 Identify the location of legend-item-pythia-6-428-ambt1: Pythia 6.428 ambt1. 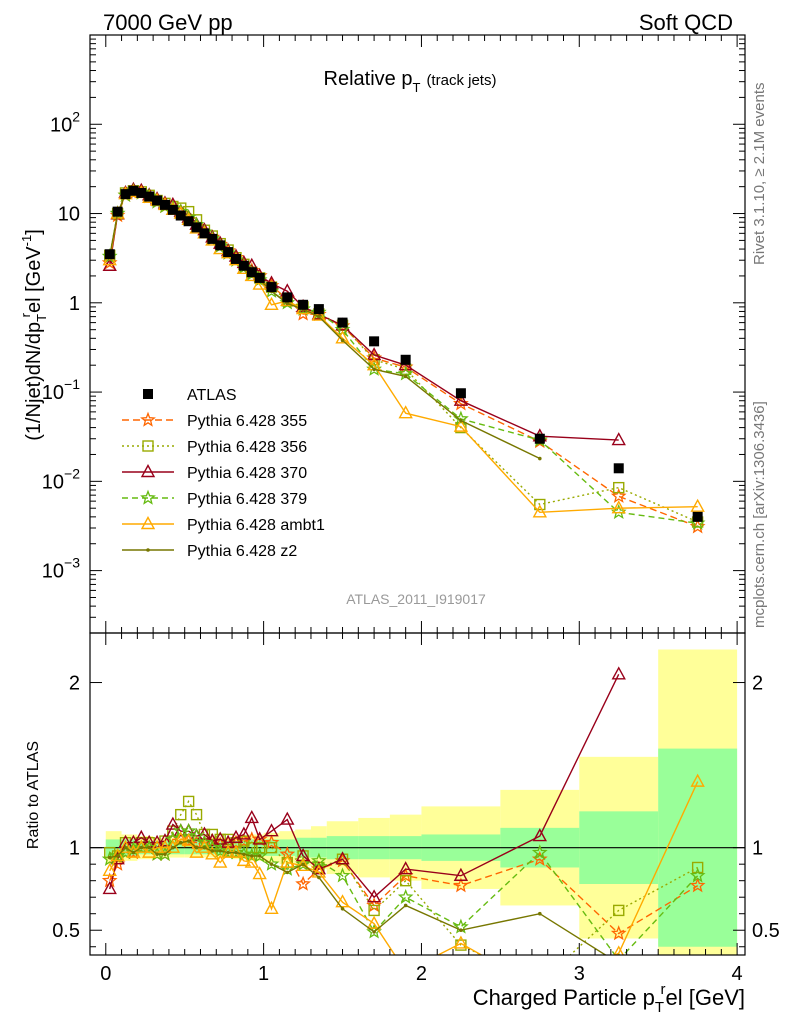
(223, 525).